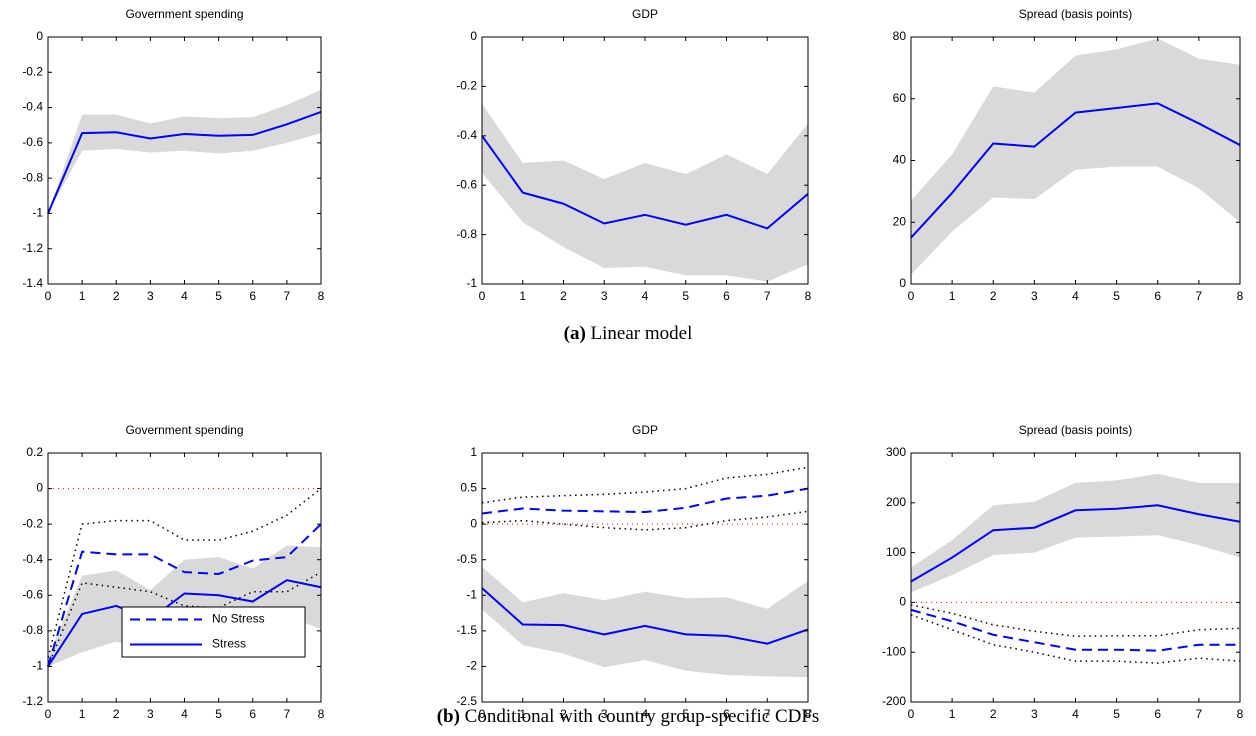 Image resolution: width=1256 pixels, height=736 pixels. I want to click on y-tick-label: 80, so click(900, 36).